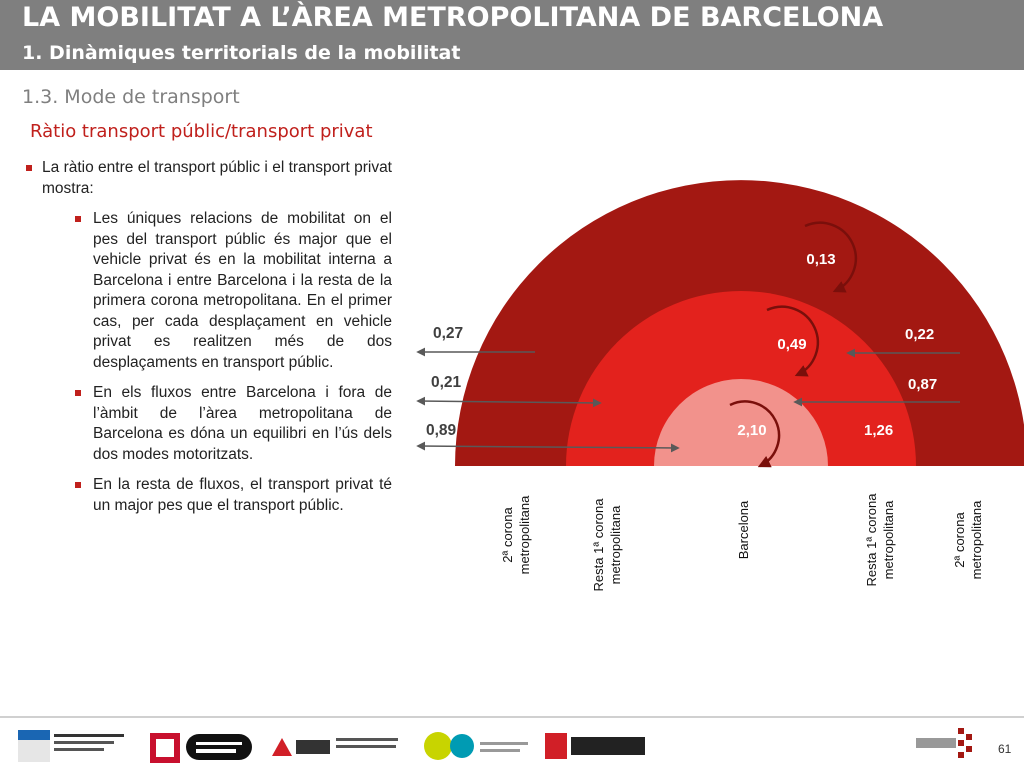 The image size is (1024, 768). What do you see at coordinates (922, 384) in the screenshot?
I see `flow-ratio-label: 0,87` at bounding box center [922, 384].